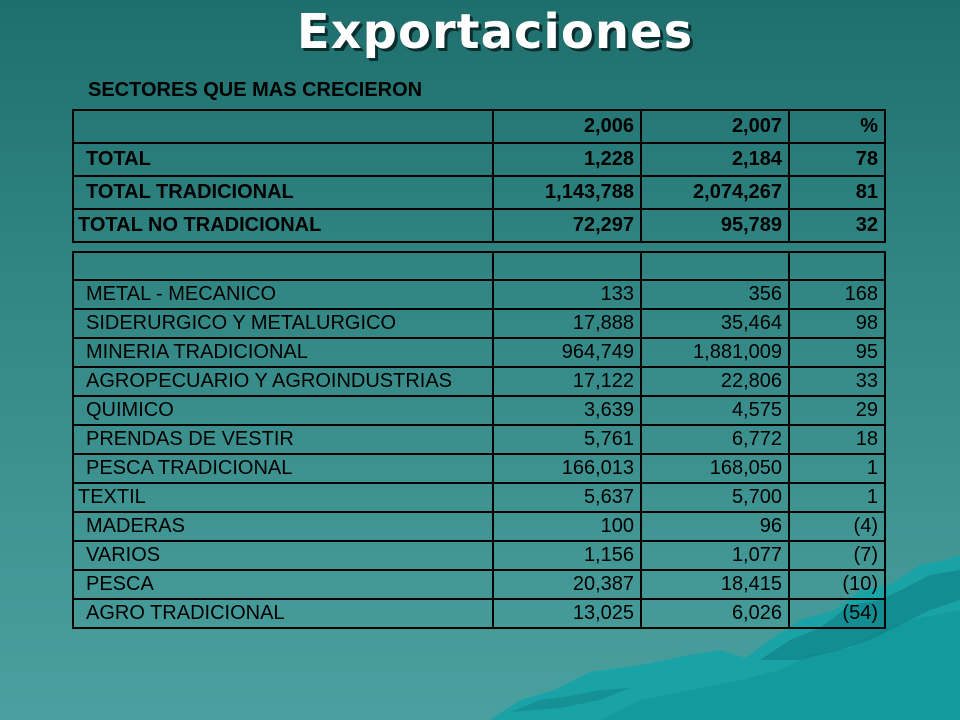 This screenshot has width=960, height=720. What do you see at coordinates (837, 613) in the screenshot?
I see `value-percent: (54)` at bounding box center [837, 613].